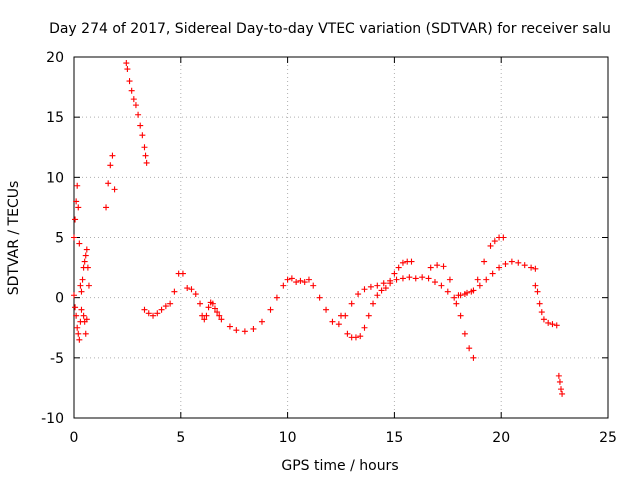 Image resolution: width=640 pixels, height=480 pixels. I want to click on x-tick-label: 5, so click(180, 438).